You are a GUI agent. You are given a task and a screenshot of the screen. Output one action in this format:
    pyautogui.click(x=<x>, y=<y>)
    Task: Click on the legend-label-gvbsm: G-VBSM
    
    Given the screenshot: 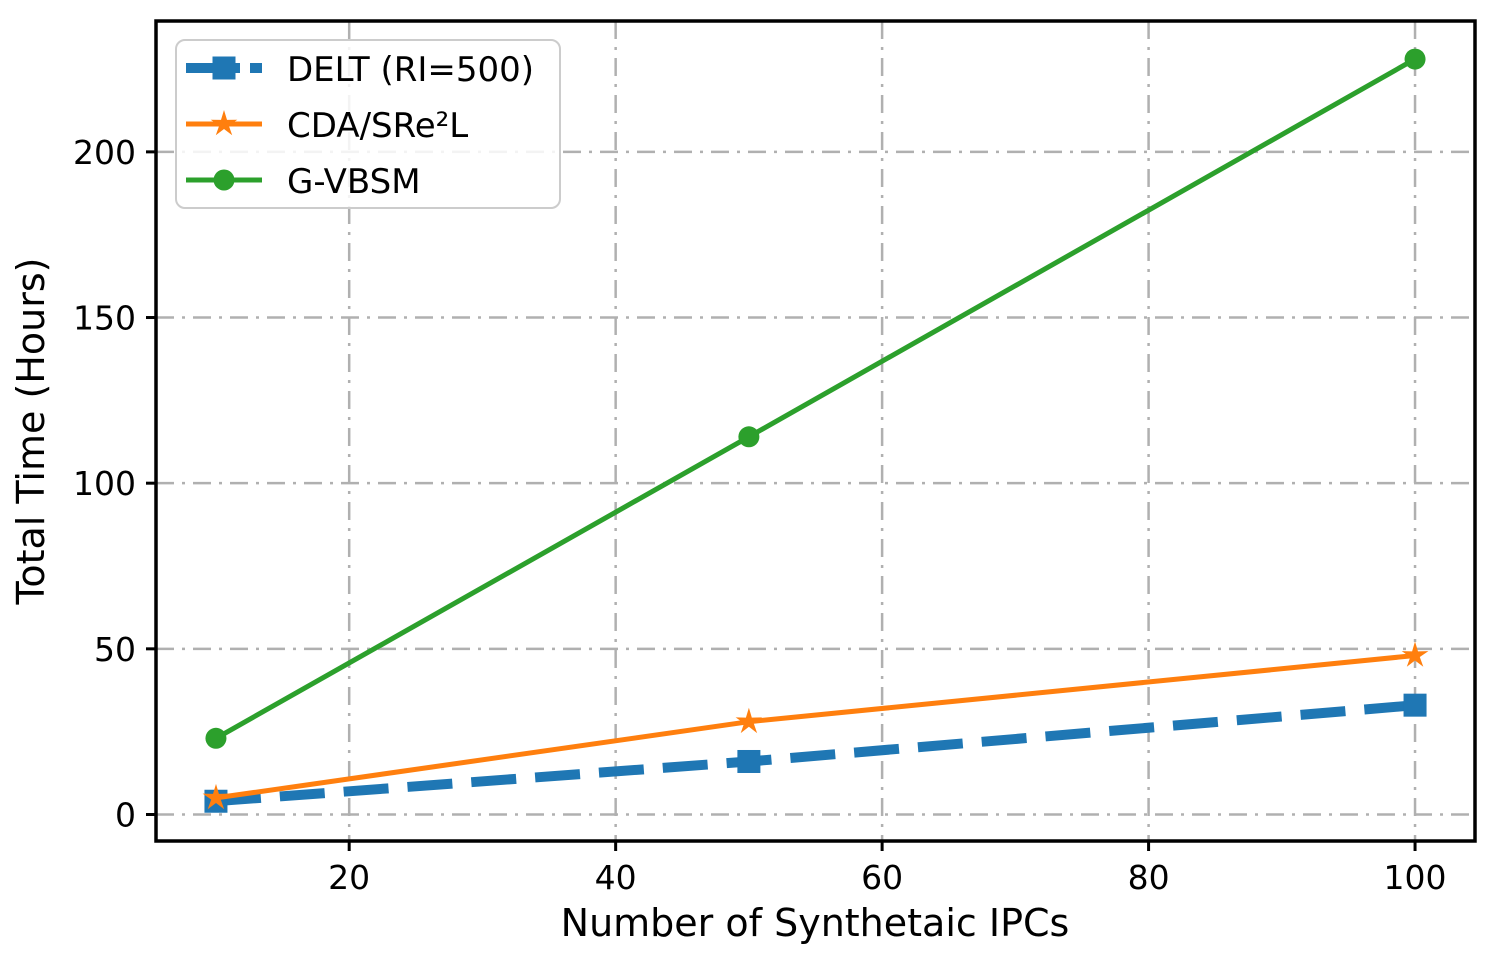 What is the action you would take?
    pyautogui.click(x=354, y=182)
    